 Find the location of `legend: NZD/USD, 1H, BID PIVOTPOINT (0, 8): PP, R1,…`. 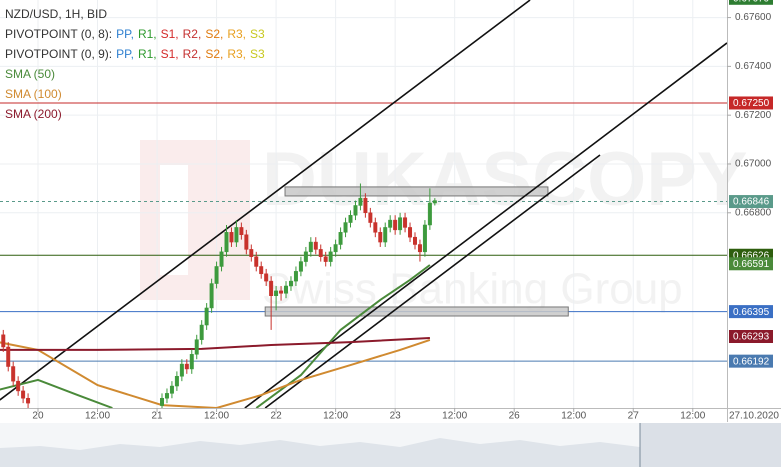

legend: NZD/USD, 1H, BID PIVOTPOINT (0, 8): PP, R1,… is located at coordinates (135, 64).